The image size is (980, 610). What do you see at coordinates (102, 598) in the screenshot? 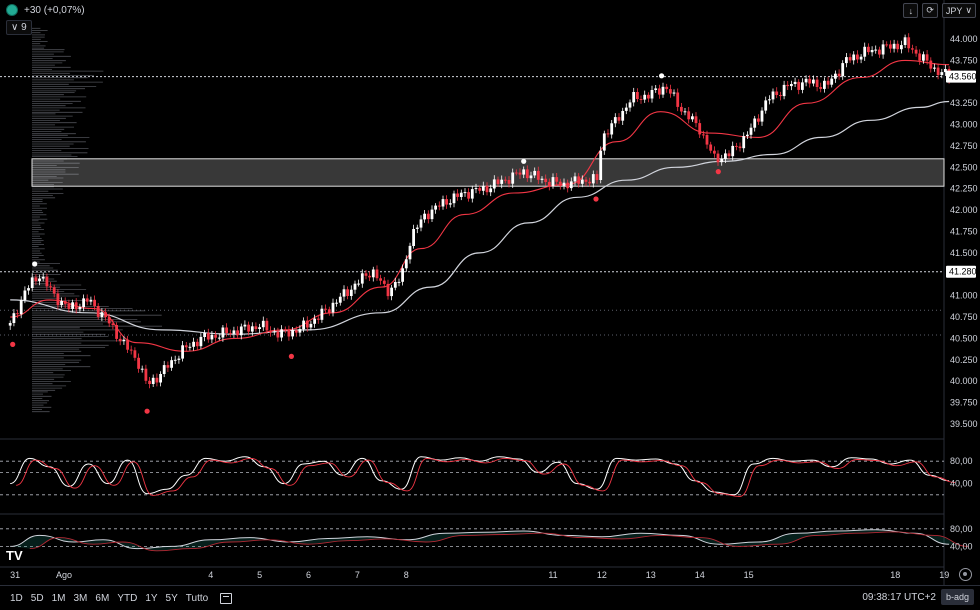
I see `range-6m: 6M` at bounding box center [102, 598].